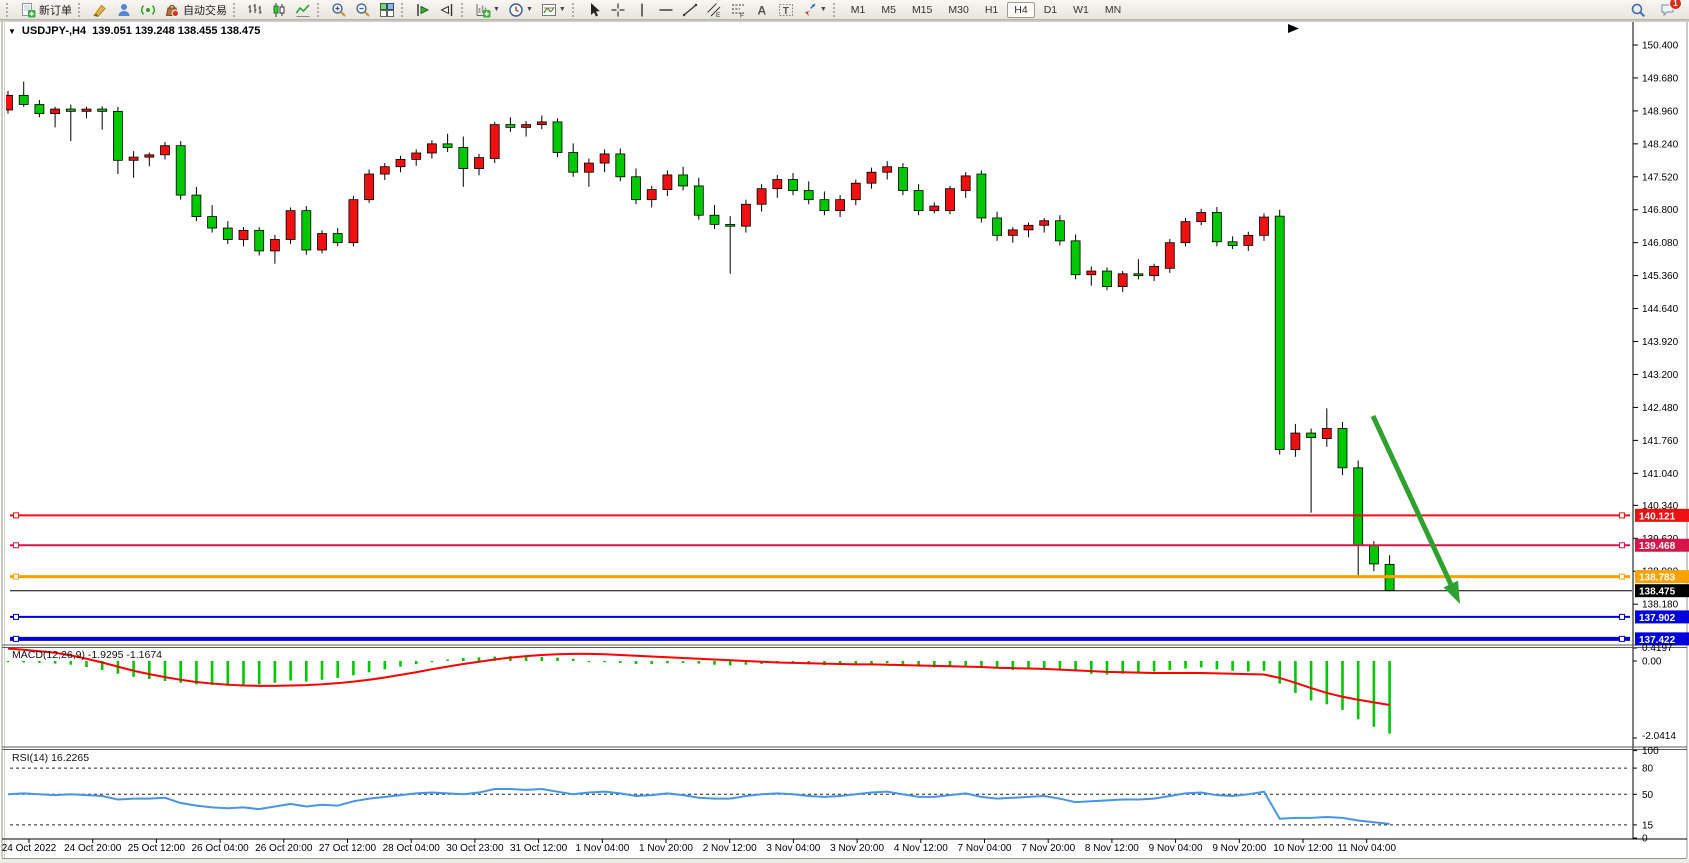  Describe the element at coordinates (594, 10) in the screenshot. I see `toolbar-cursor-button` at that location.